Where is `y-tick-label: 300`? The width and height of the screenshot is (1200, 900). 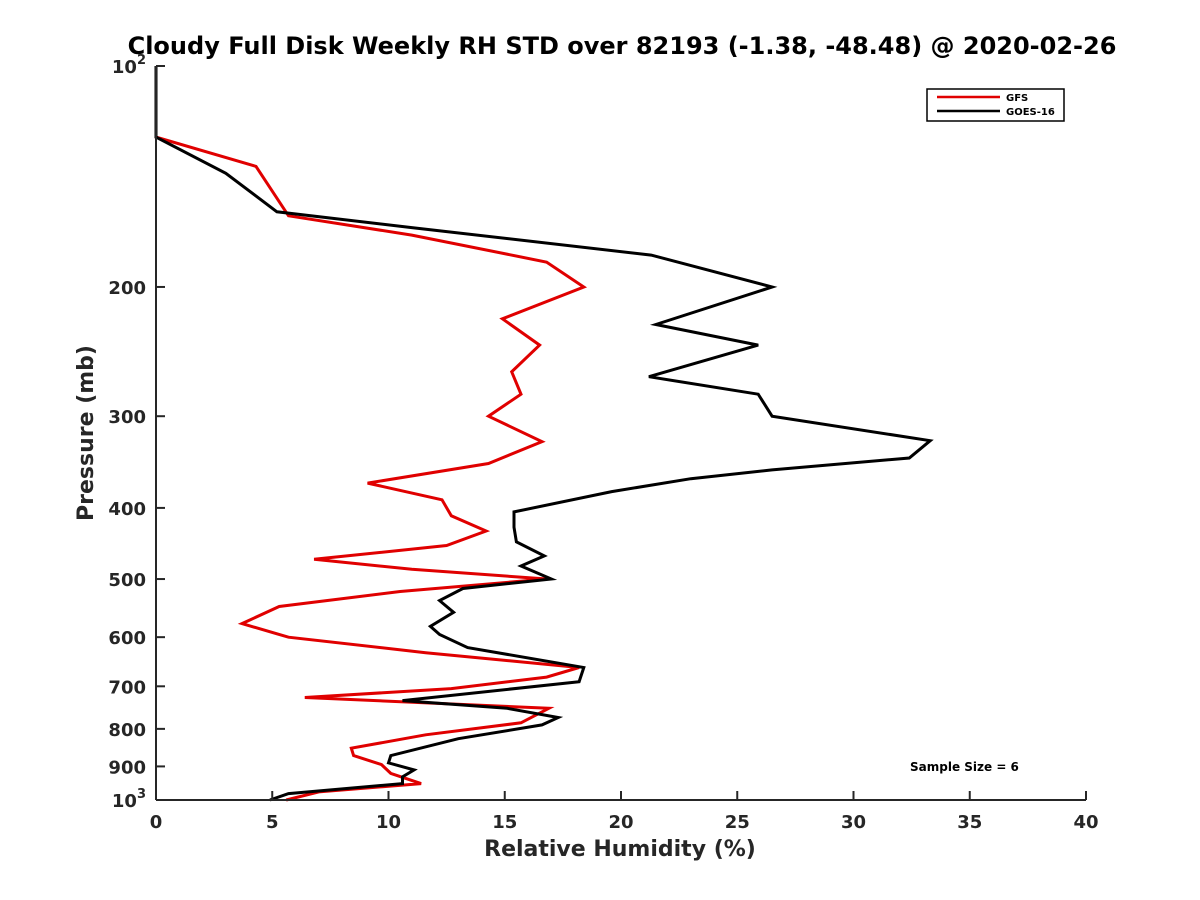
y-tick-label: 300 is located at coordinates (127, 417).